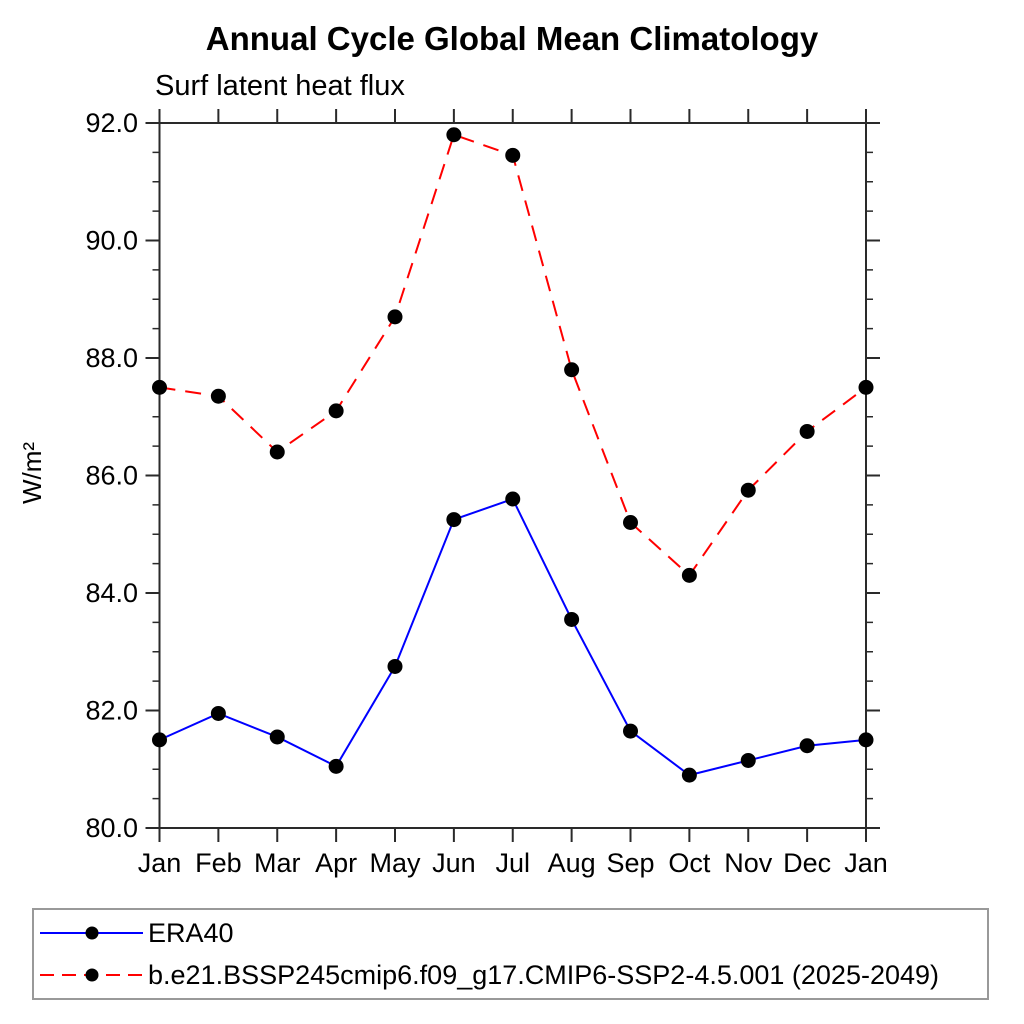 Image resolution: width=1024 pixels, height=1024 pixels. What do you see at coordinates (111, 711) in the screenshot?
I see `svg-text: 82.0` at bounding box center [111, 711].